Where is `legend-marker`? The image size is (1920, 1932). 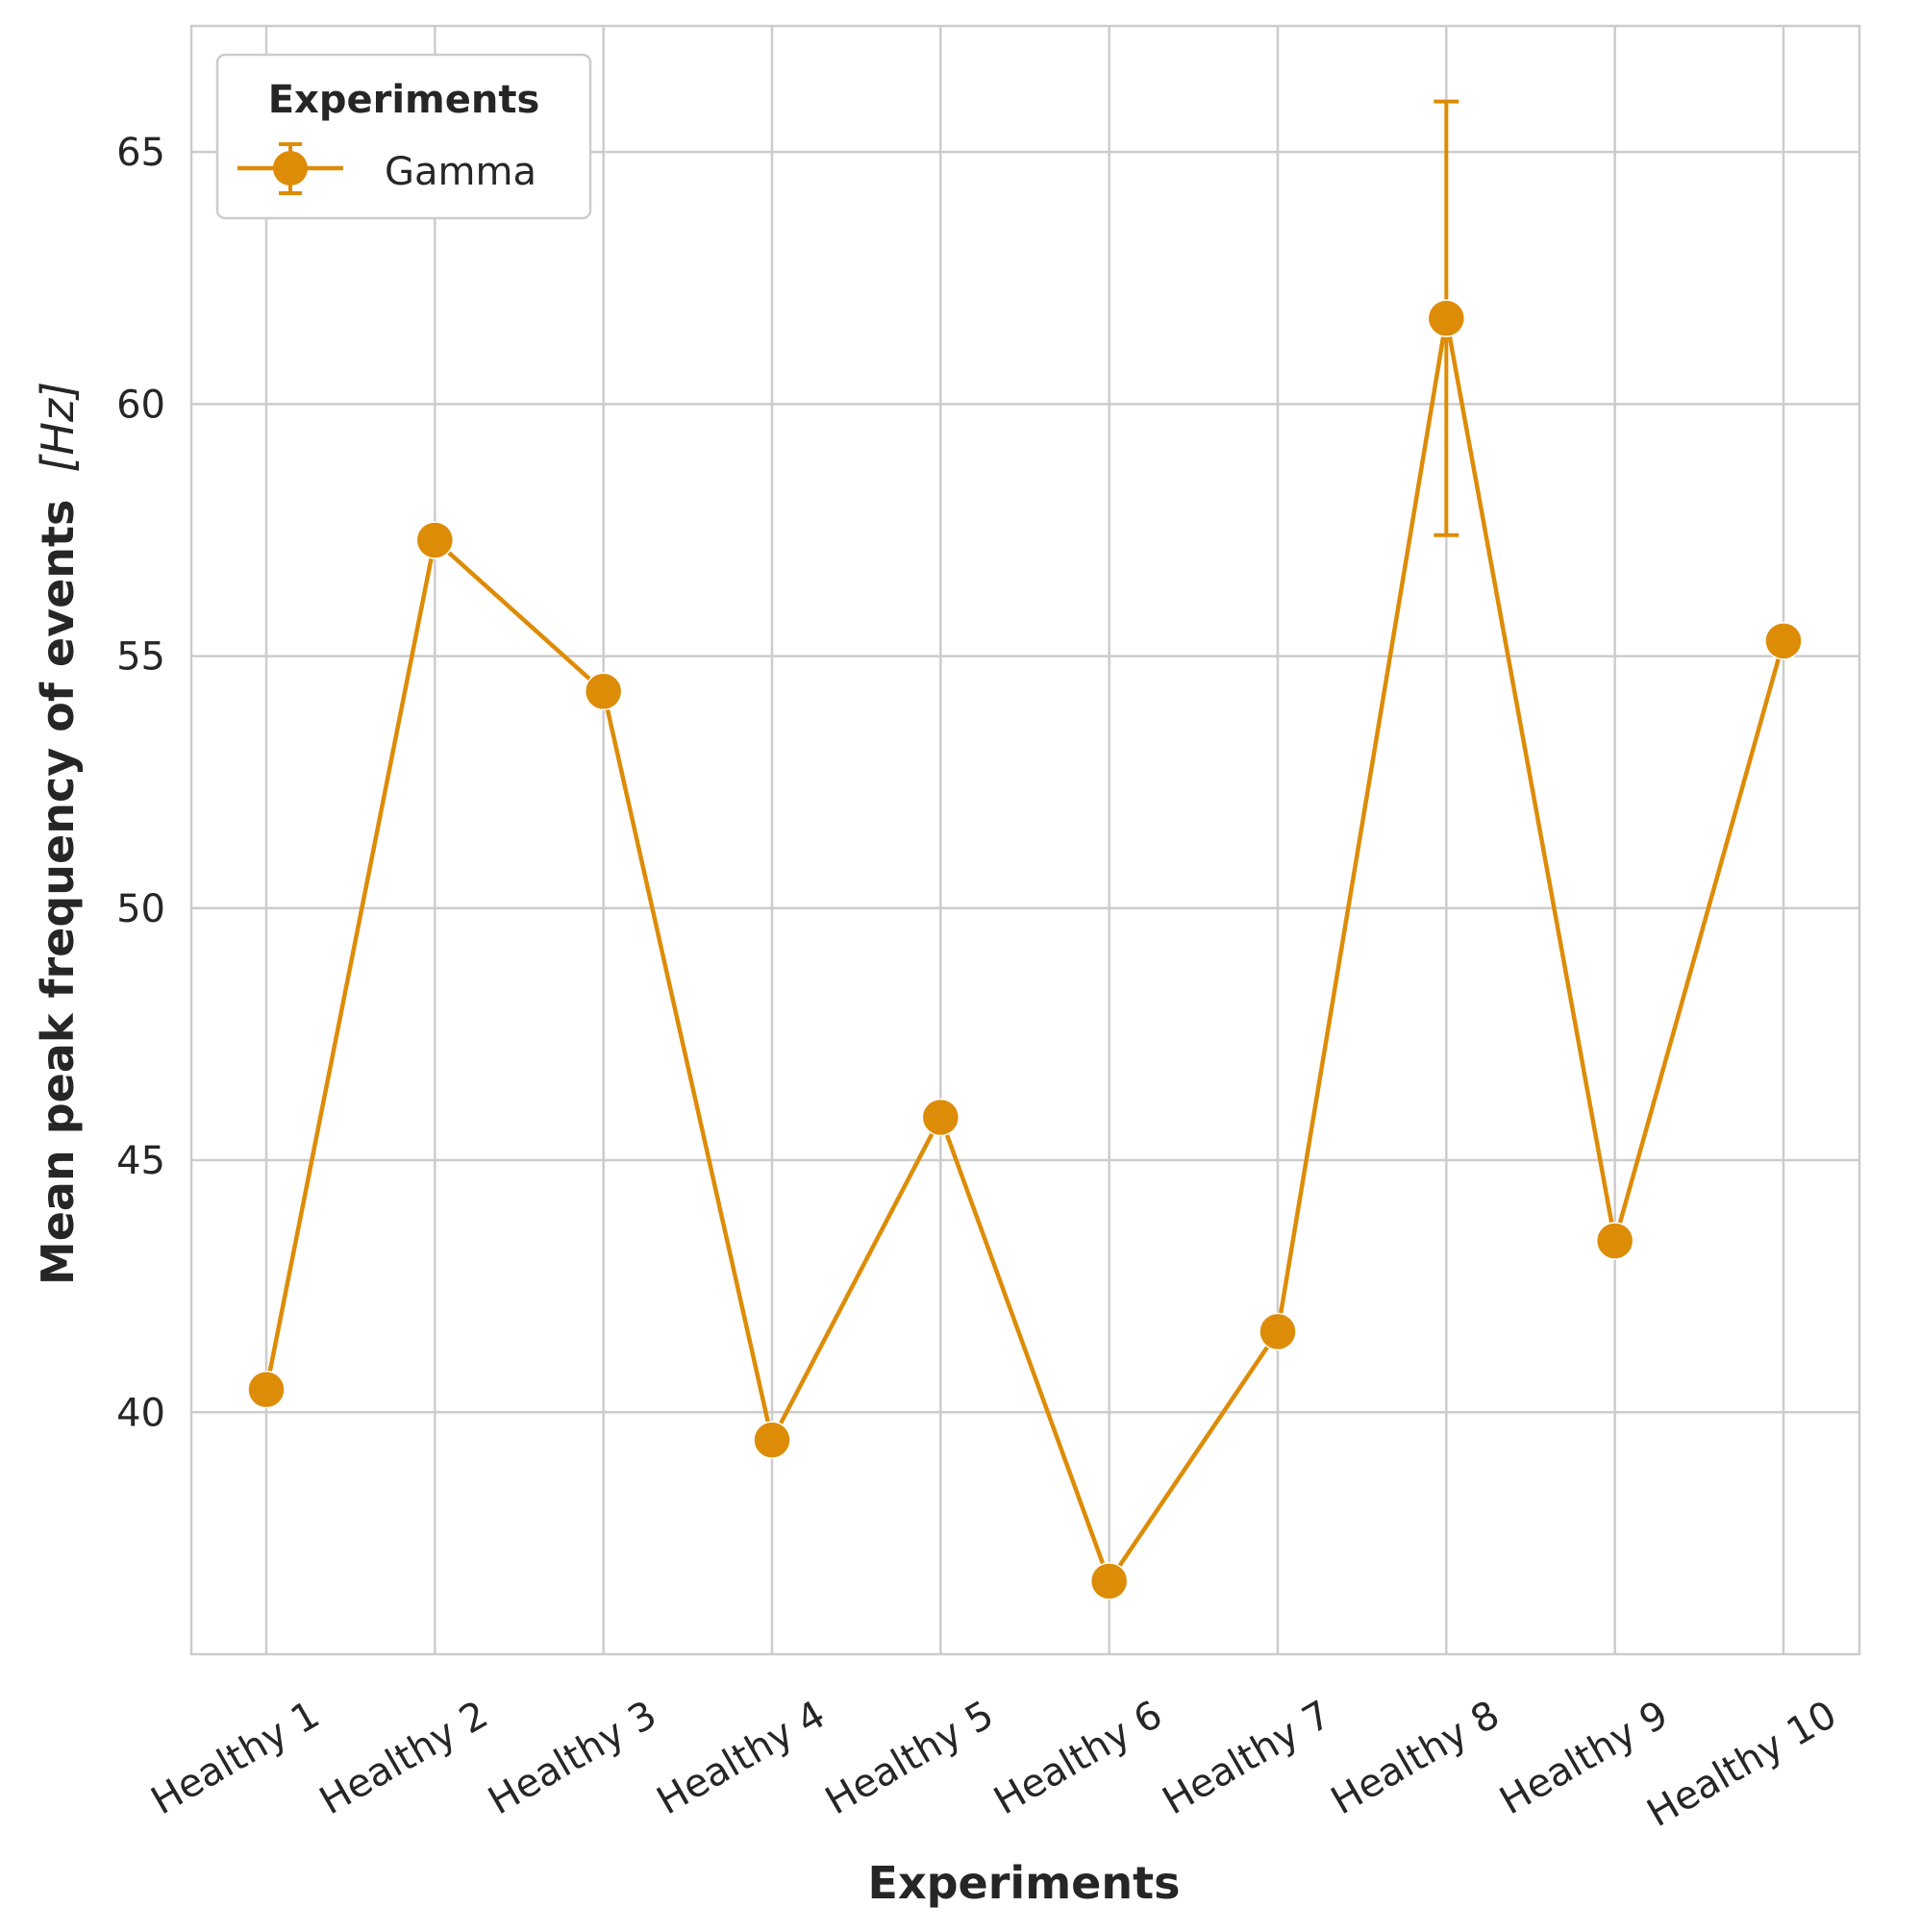 legend-marker is located at coordinates (290, 168).